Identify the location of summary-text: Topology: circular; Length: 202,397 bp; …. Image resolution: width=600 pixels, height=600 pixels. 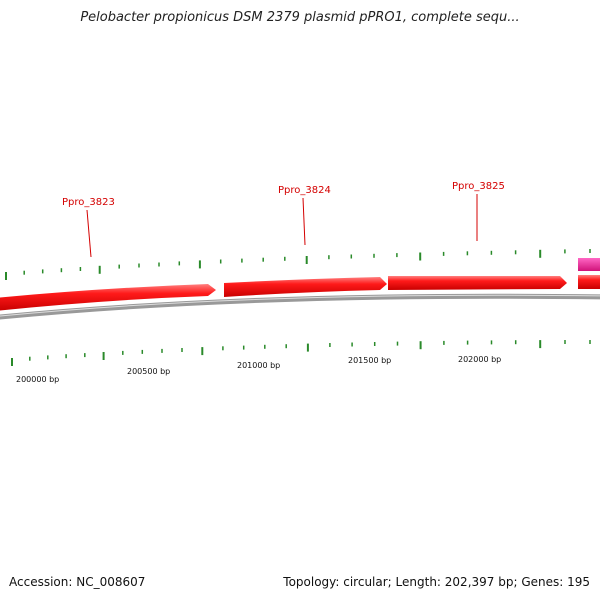
(436, 582).